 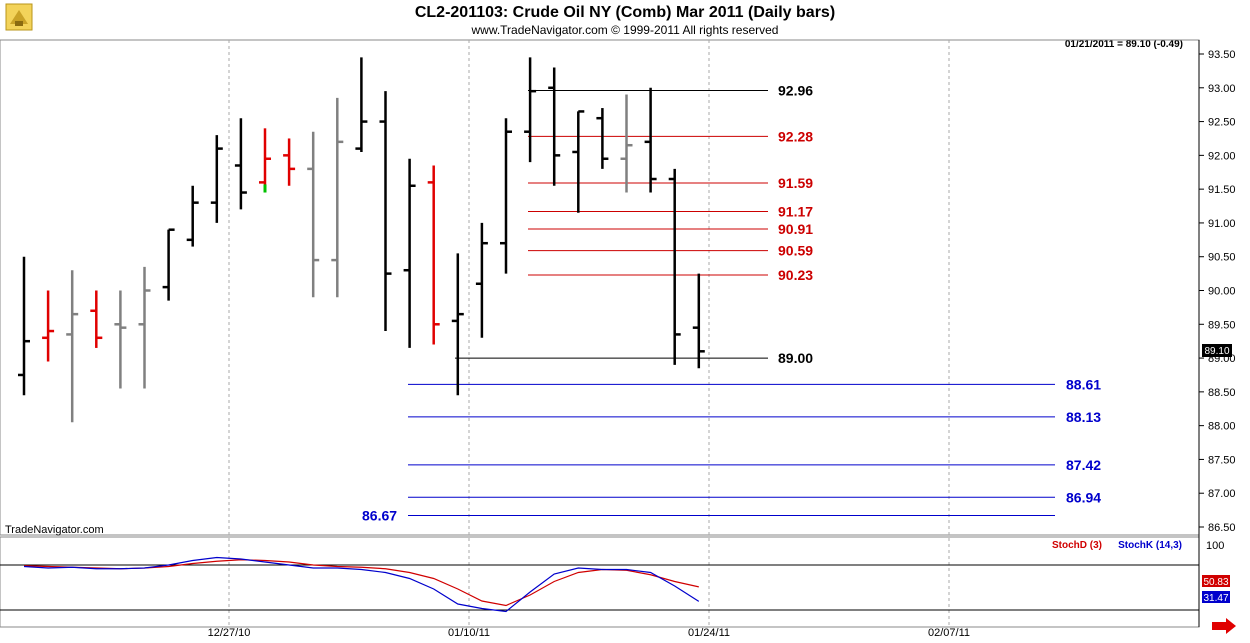 What do you see at coordinates (1222, 528) in the screenshot?
I see `y-tick-label: 86.50` at bounding box center [1222, 528].